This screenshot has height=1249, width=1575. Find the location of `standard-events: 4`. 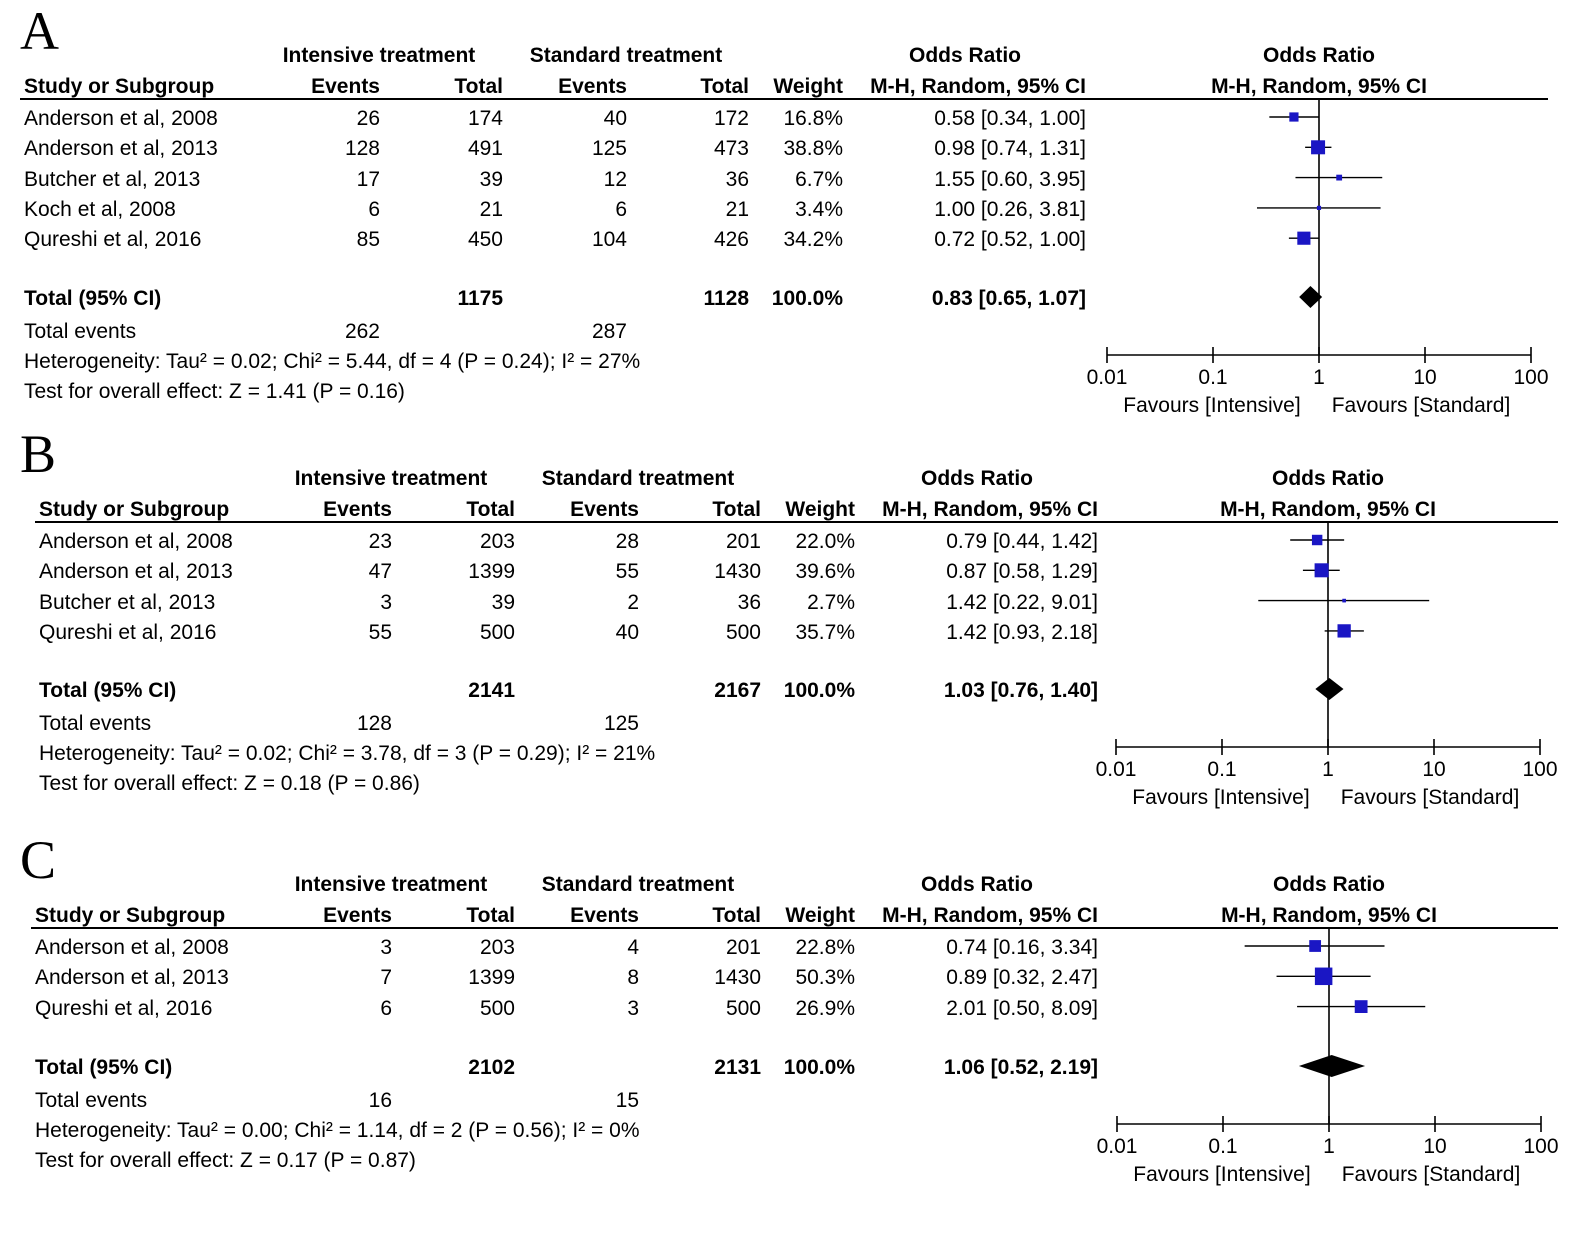

standard-events: 4 is located at coordinates (633, 947).